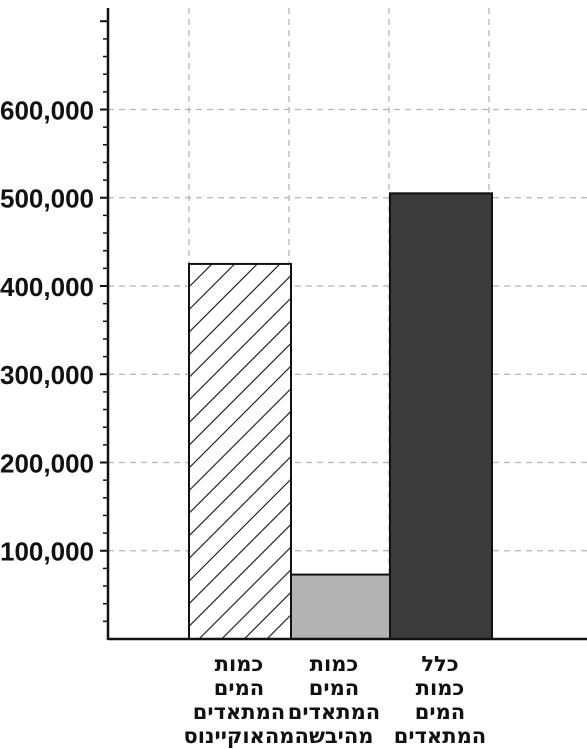  What do you see at coordinates (334, 736) in the screenshot?
I see `category-label-line: מהיבשה` at bounding box center [334, 736].